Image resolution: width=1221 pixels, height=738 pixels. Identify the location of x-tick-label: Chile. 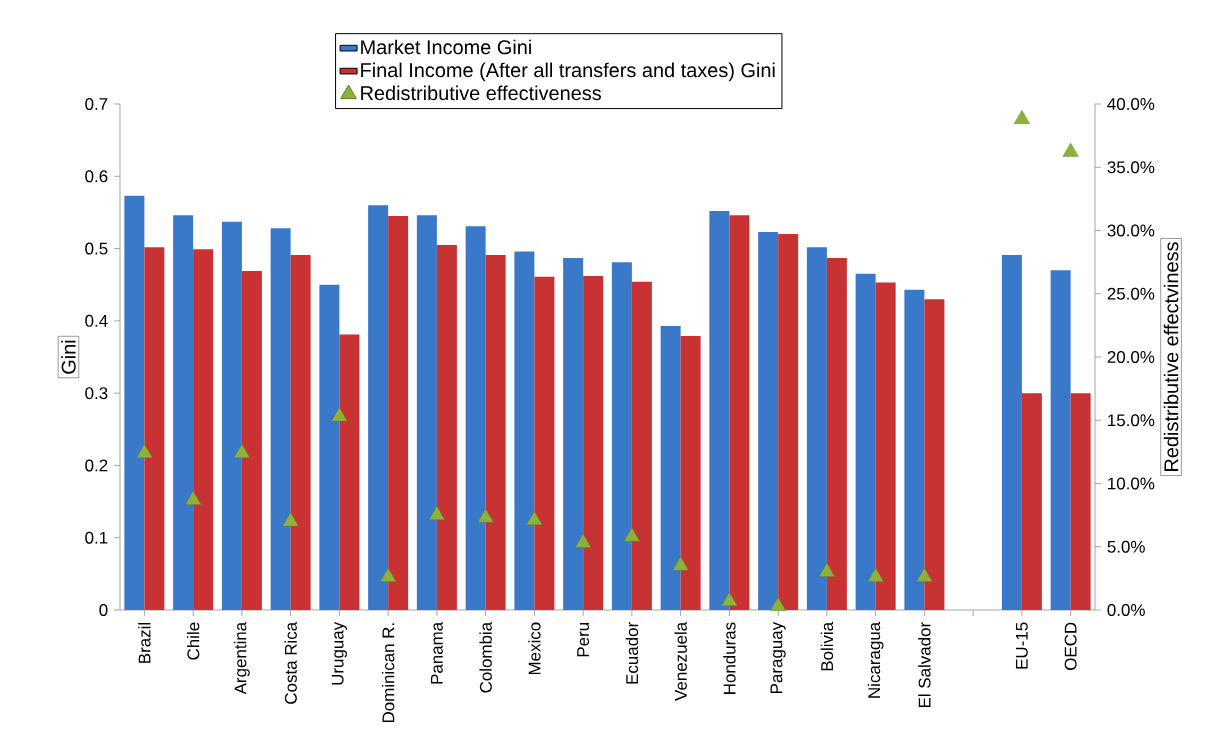
(193, 641).